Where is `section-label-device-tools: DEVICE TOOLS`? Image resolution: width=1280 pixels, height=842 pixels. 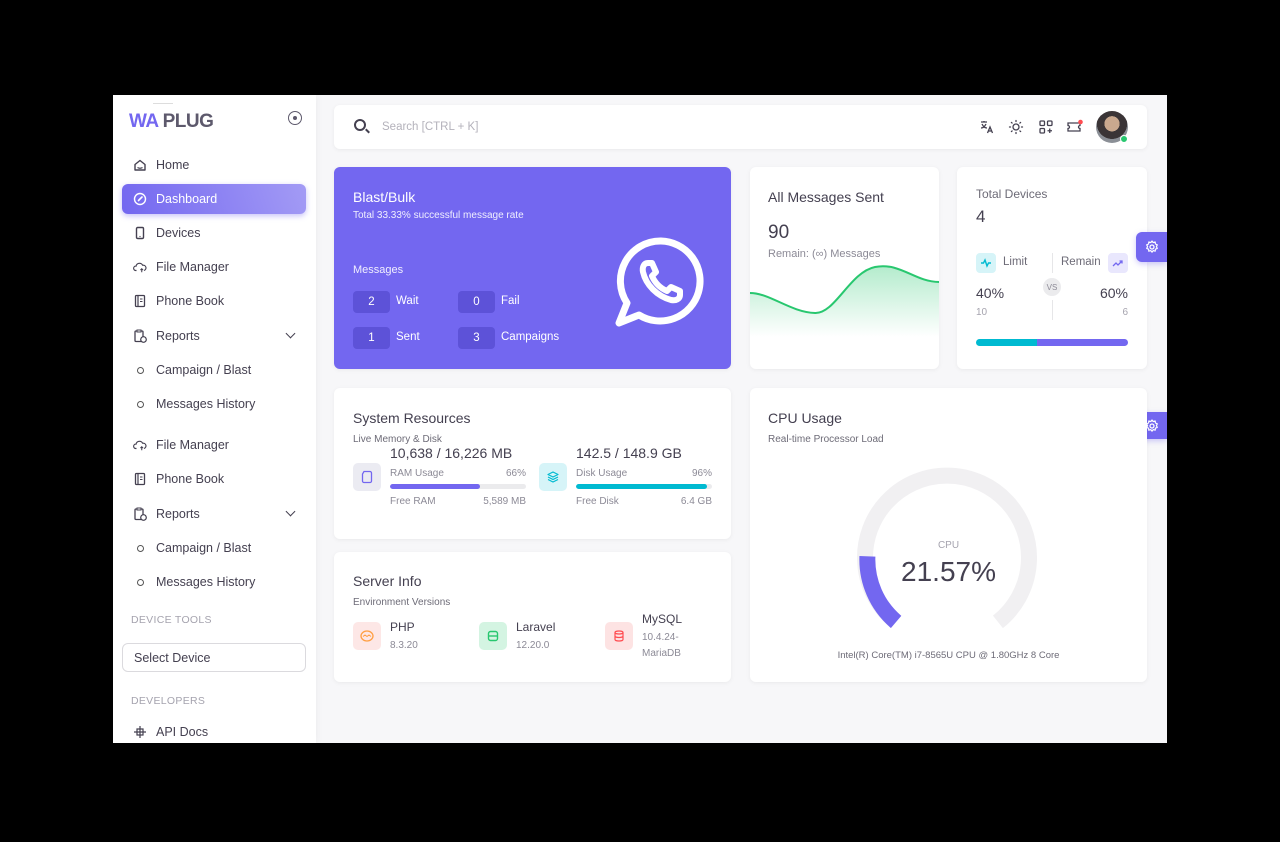
section-label-device-tools: DEVICE TOOLS is located at coordinates (171, 620).